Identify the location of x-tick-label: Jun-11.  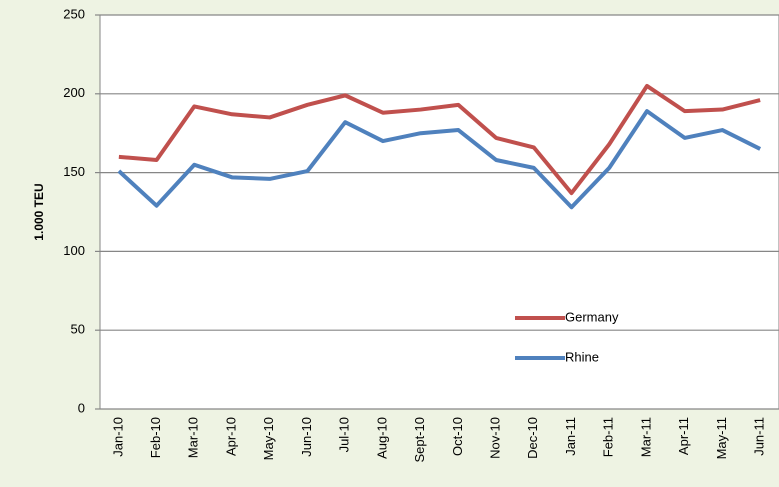
(759, 436).